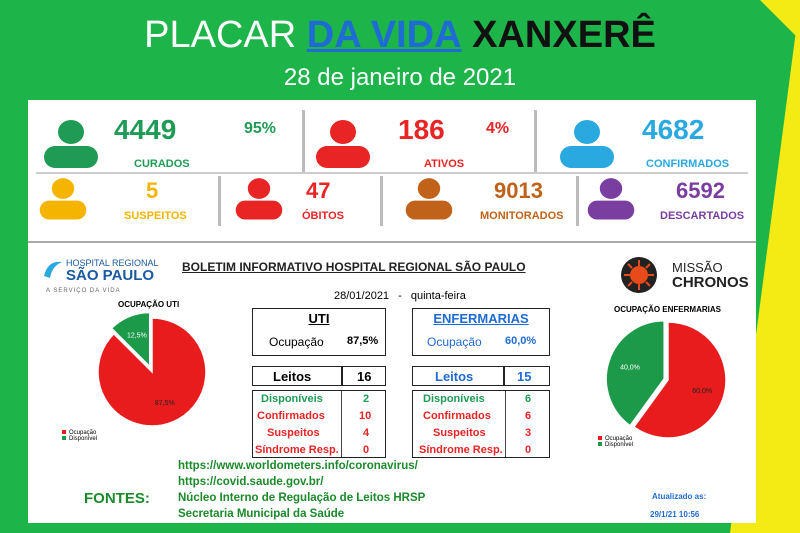  I want to click on uti-suspeitos-value: 4, so click(366, 433).